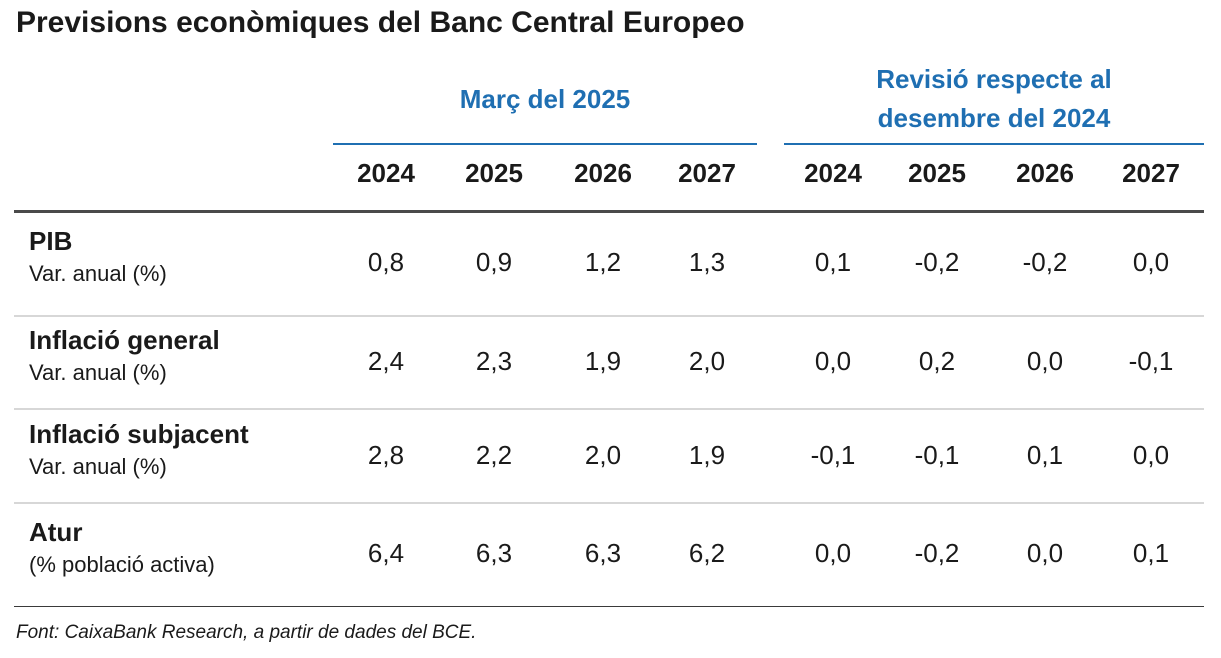 The height and width of the screenshot is (658, 1221). I want to click on group-underline-march-2025, so click(545, 144).